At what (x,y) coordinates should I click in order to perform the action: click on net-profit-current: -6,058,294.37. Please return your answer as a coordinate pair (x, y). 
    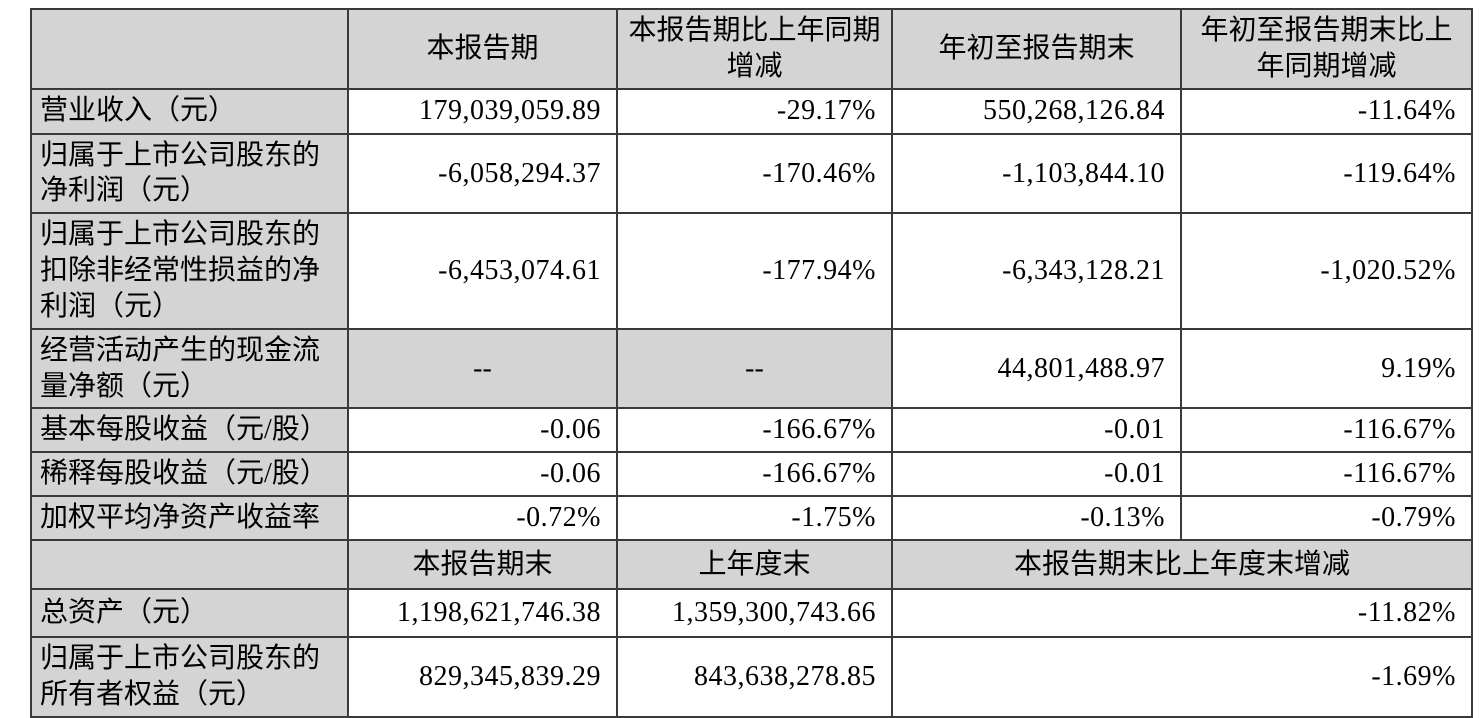
    Looking at the image, I should click on (482, 173).